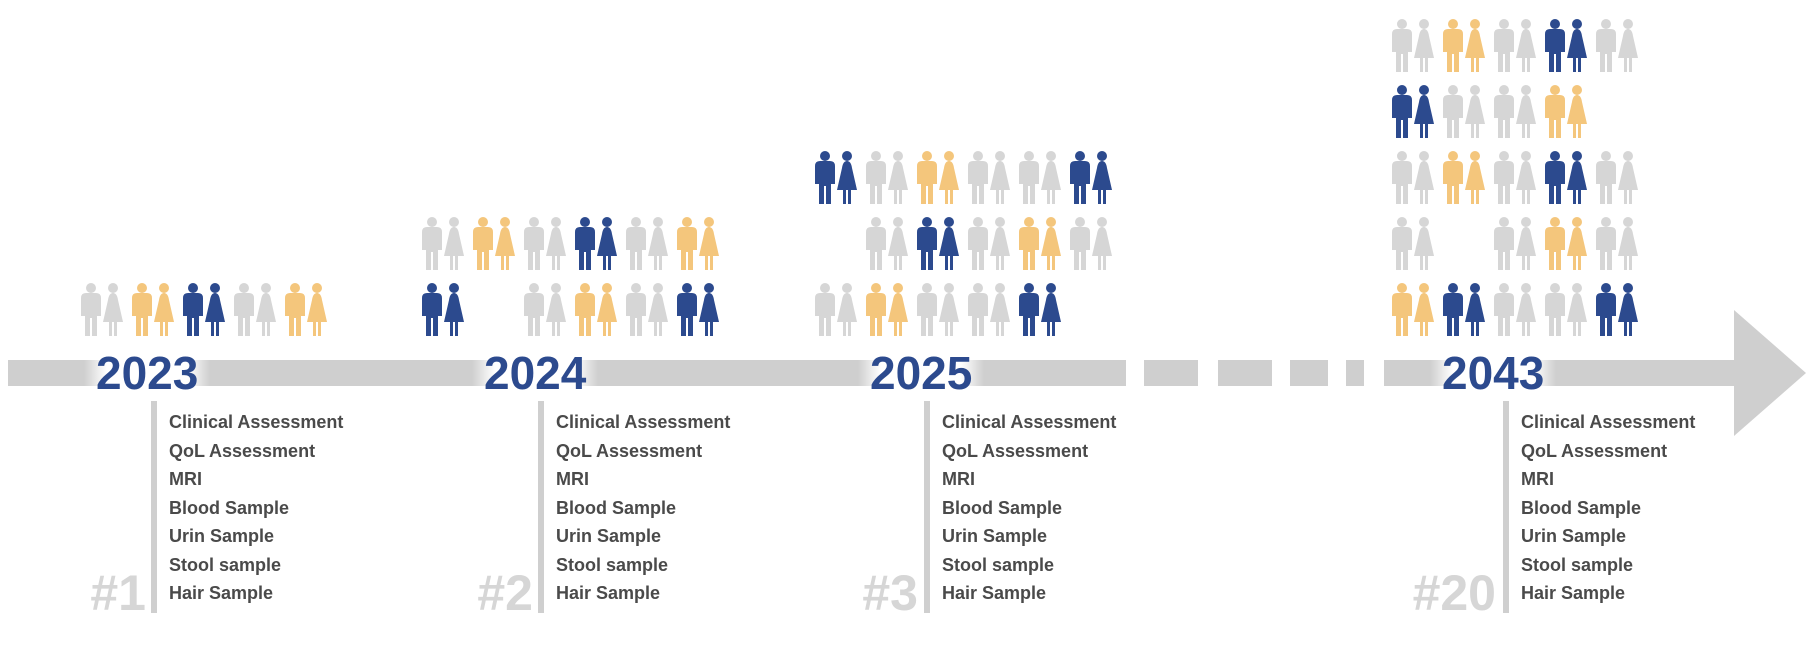 Image resolution: width=1811 pixels, height=647 pixels. I want to click on visit-number: #1, so click(118, 593).